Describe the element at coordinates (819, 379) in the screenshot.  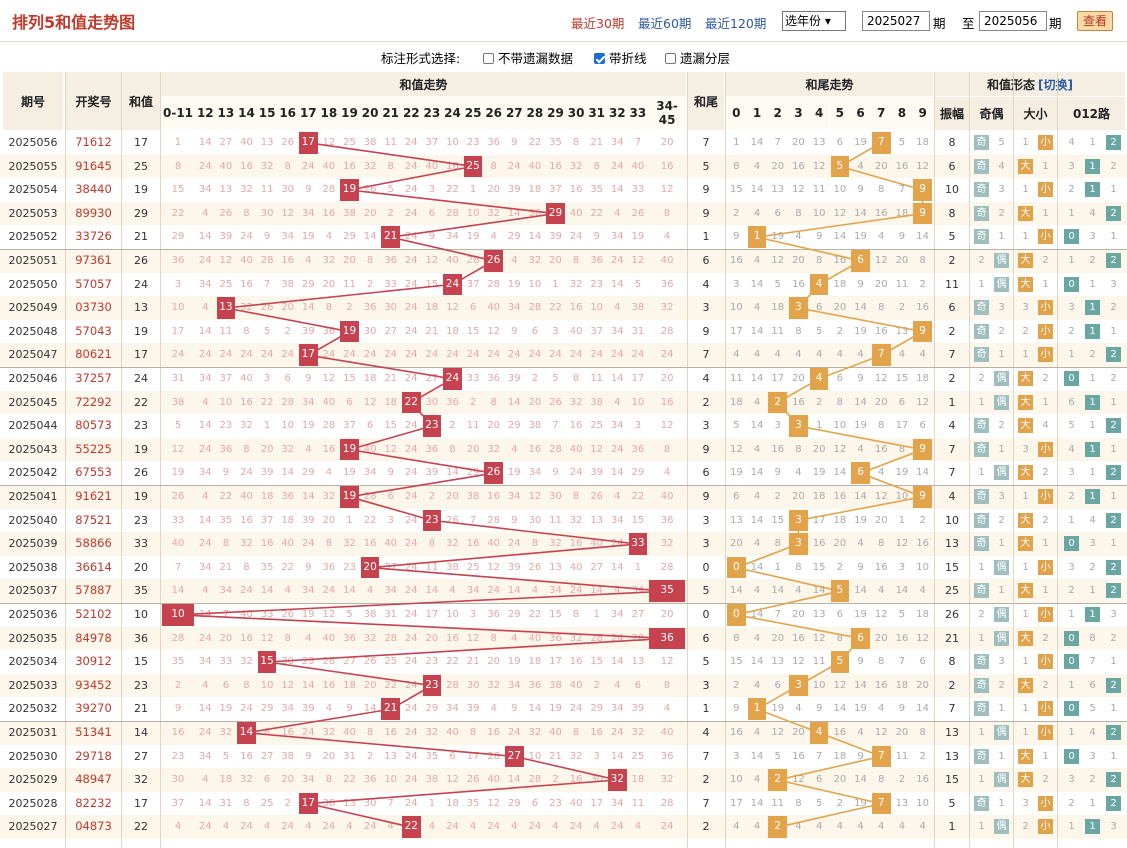
I see `tail-hit-mark: 4` at that location.